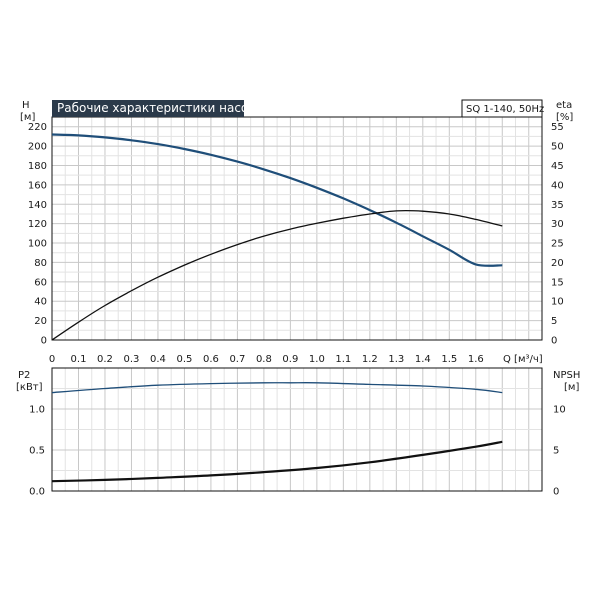 The width and height of the screenshot is (600, 600). I want to click on flow-tick-label: 0.8, so click(264, 359).